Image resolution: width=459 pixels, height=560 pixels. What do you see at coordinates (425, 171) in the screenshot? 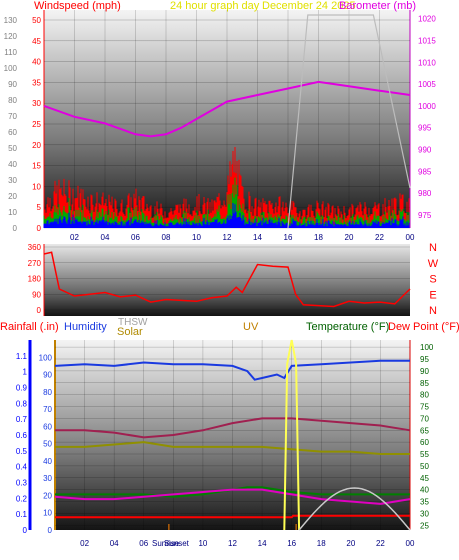
I see `tick-label-barometer: 985` at bounding box center [425, 171].